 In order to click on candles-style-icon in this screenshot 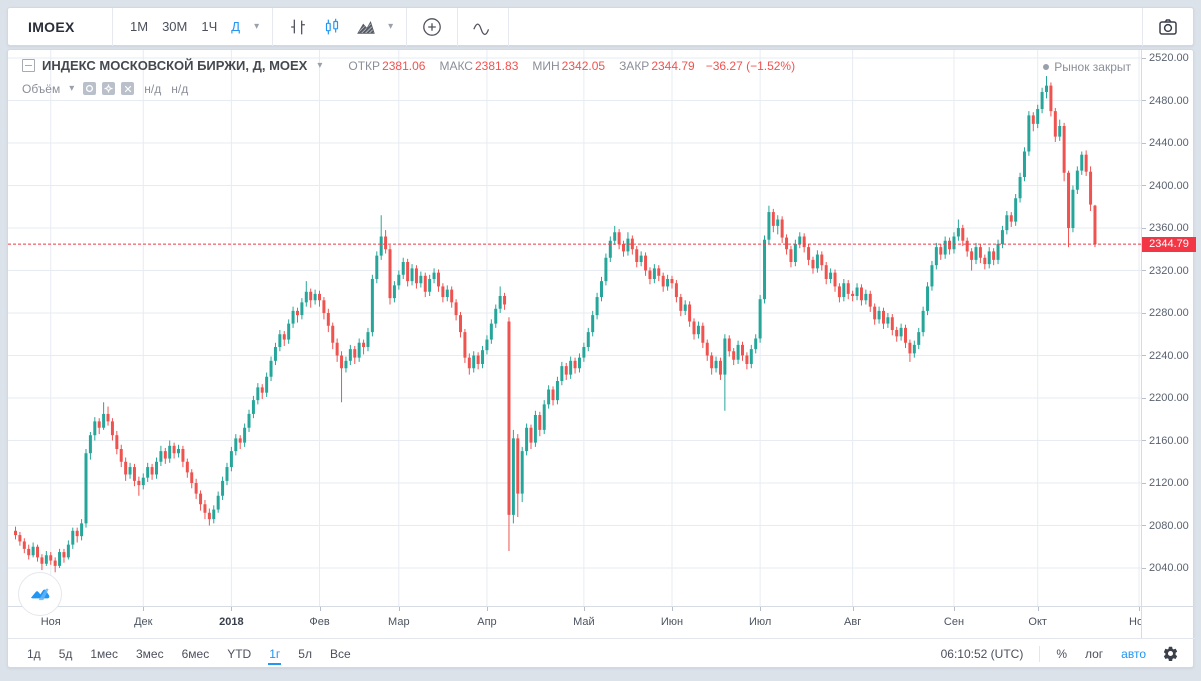, I will do `click(332, 27)`.